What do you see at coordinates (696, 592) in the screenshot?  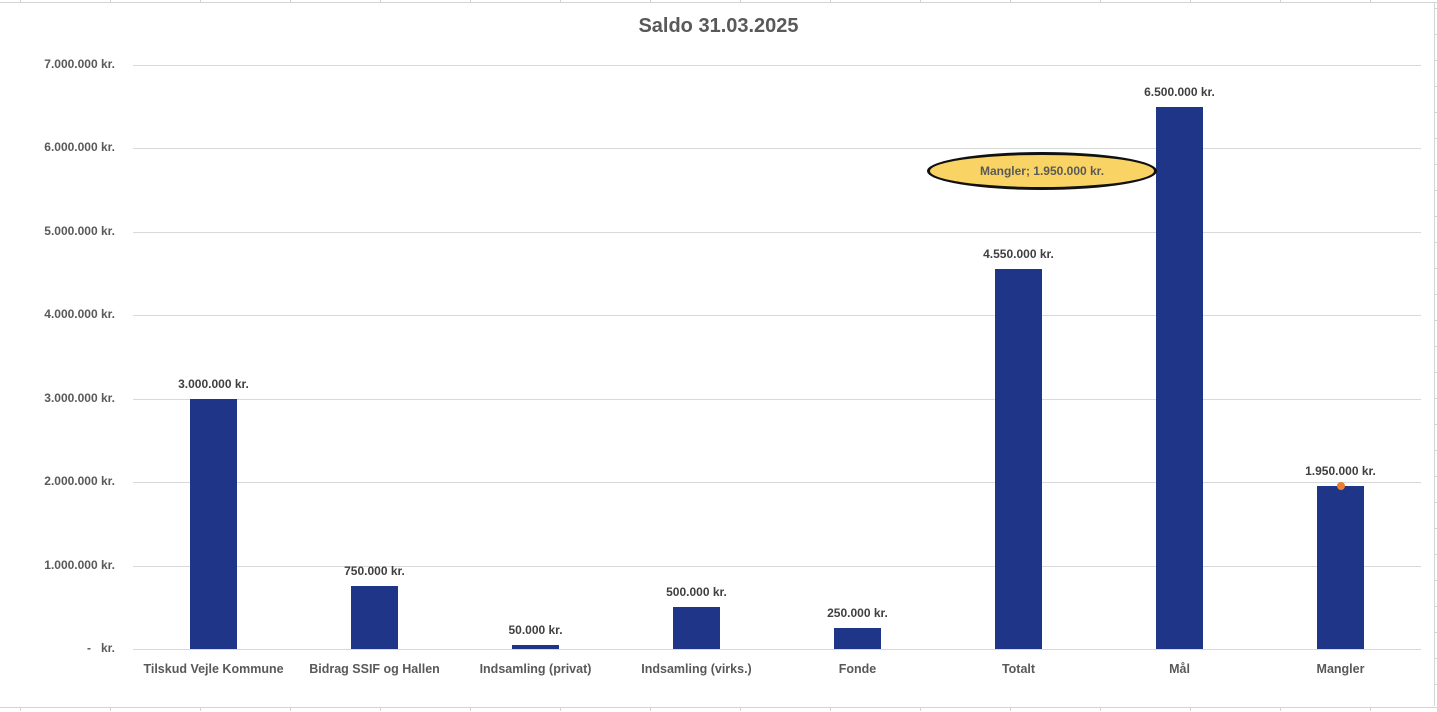 I see `data-label: 500.000 kr.` at bounding box center [696, 592].